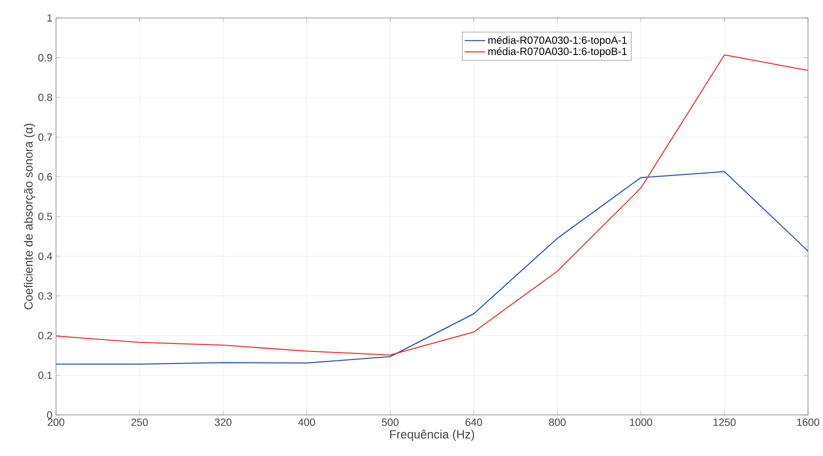 This screenshot has width=823, height=456. What do you see at coordinates (49, 18) in the screenshot?
I see `y-tick-label: 1` at bounding box center [49, 18].